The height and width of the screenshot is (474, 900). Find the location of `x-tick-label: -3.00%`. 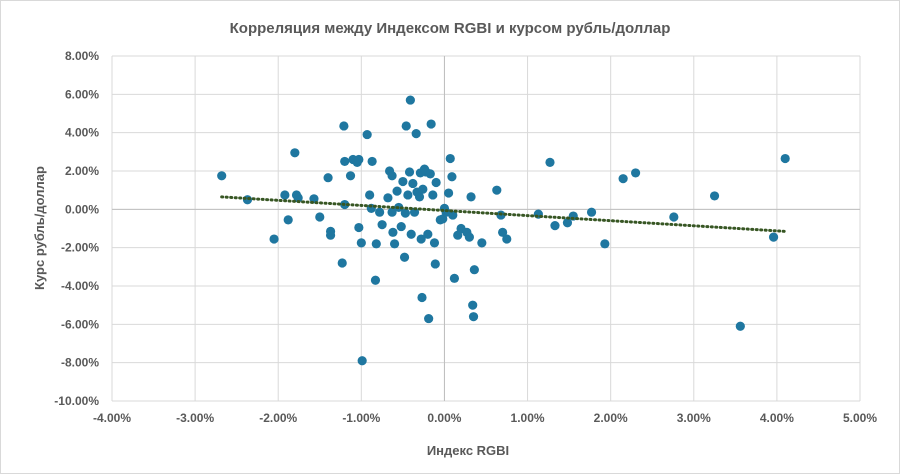

x-tick-label: -3.00% is located at coordinates (195, 418).